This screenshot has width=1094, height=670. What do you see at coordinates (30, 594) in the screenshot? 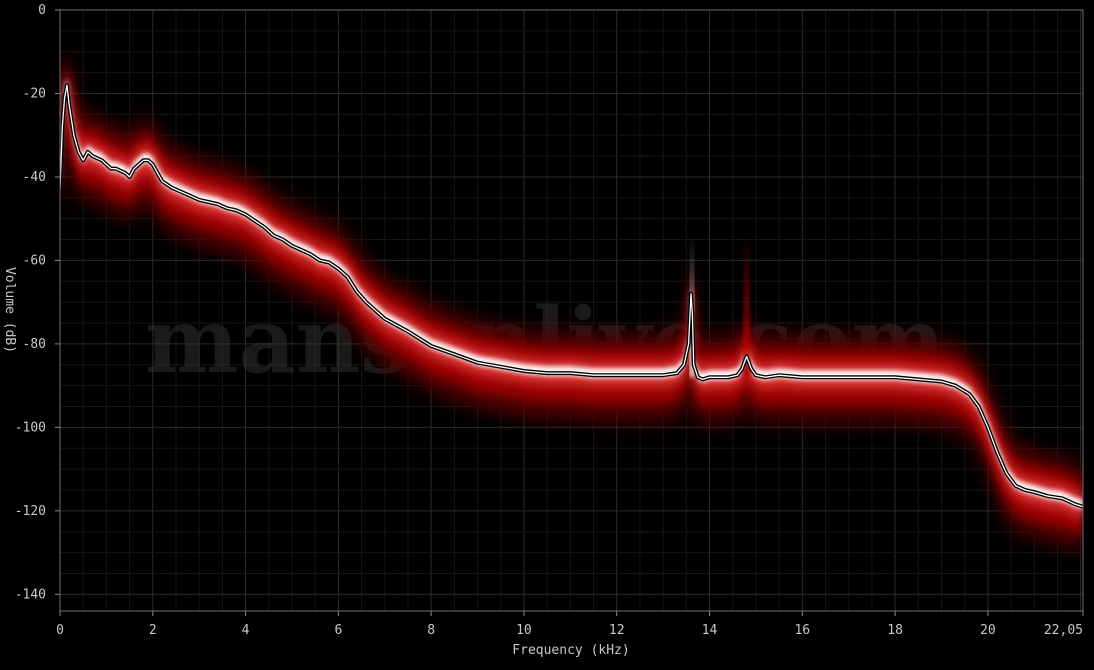
I see `y-tick-label: -140` at bounding box center [30, 594].